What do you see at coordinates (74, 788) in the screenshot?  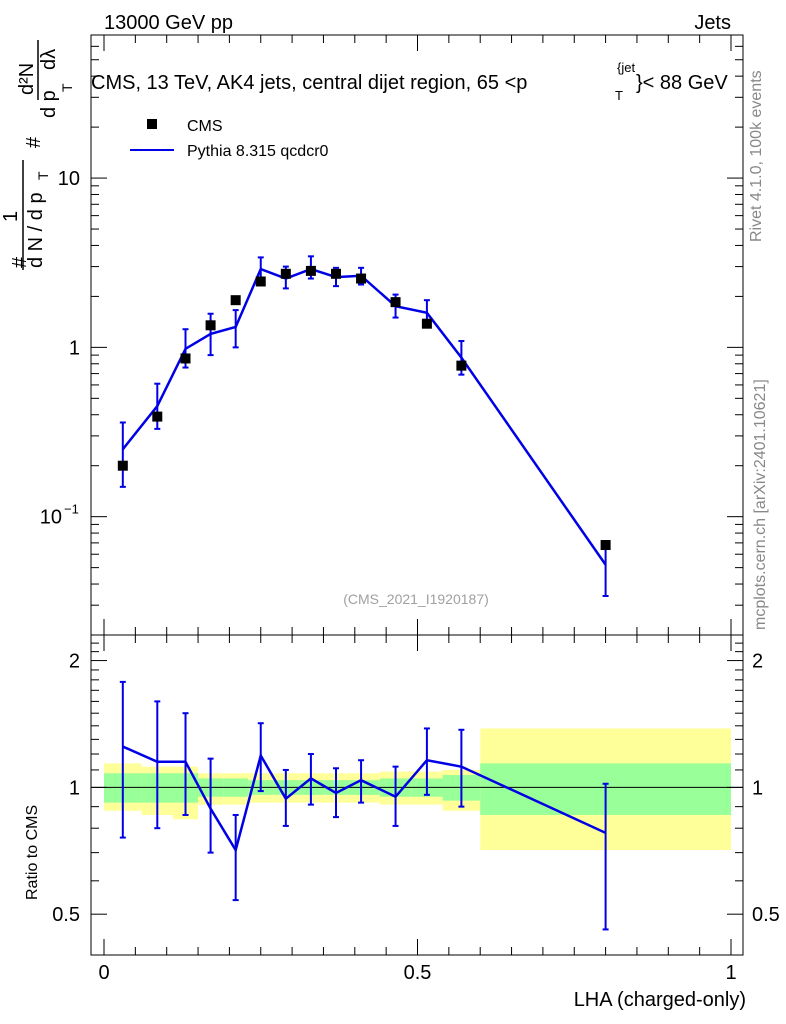 I see `ratio-ytick-label-left: 1` at bounding box center [74, 788].